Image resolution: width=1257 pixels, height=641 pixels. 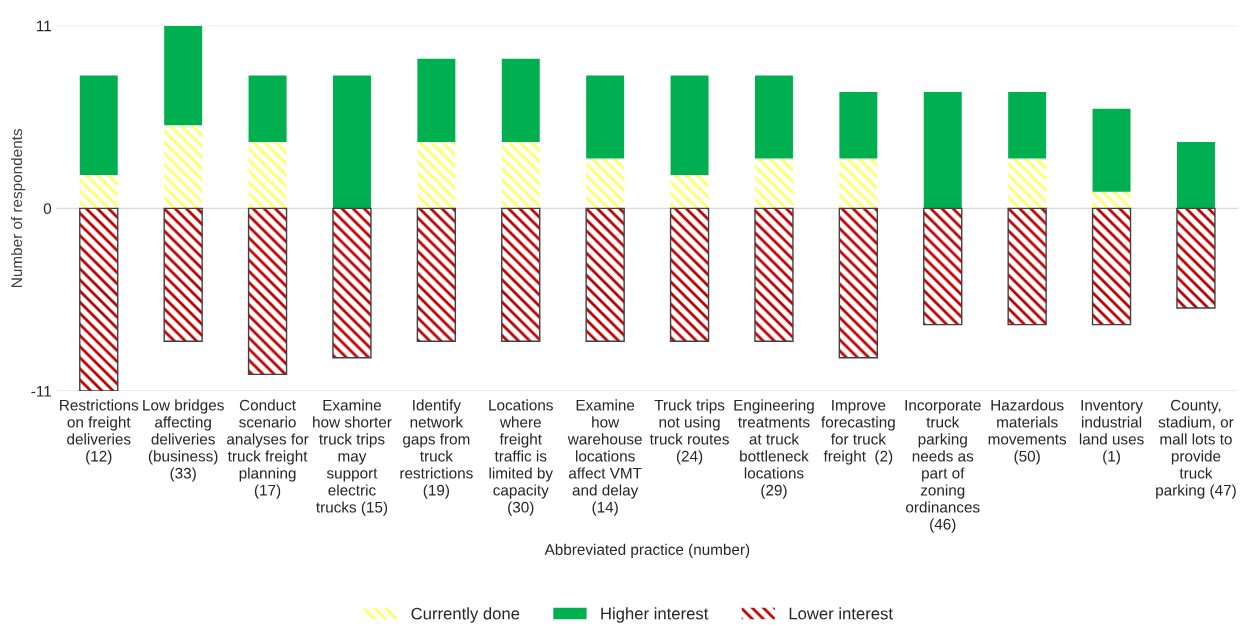 I want to click on y-tick-label: 11, so click(x=44, y=26).